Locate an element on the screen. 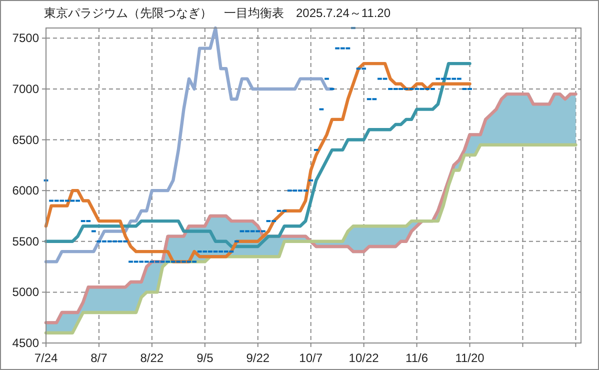 The width and height of the screenshot is (599, 370). y-tick-label: 7500 is located at coordinates (26, 38).